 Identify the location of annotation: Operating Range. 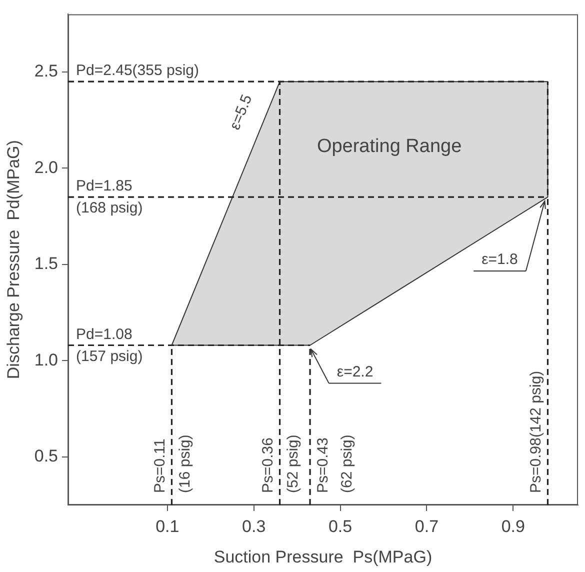
(389, 146).